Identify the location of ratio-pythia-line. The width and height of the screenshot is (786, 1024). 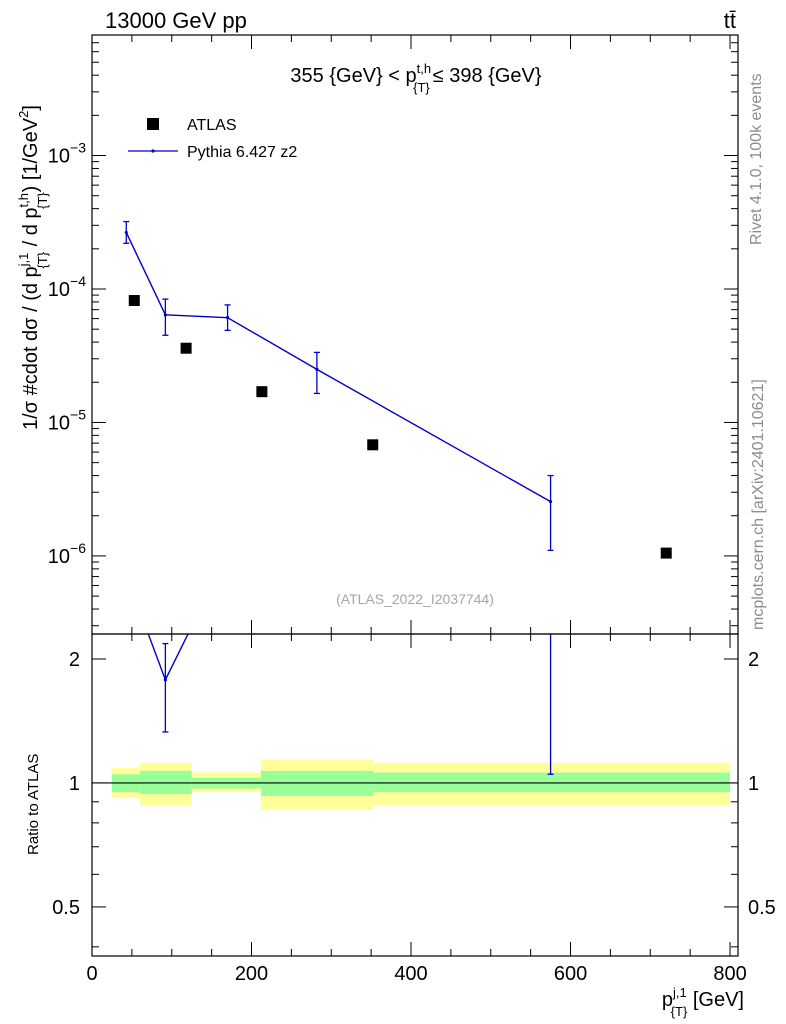
(168, 658).